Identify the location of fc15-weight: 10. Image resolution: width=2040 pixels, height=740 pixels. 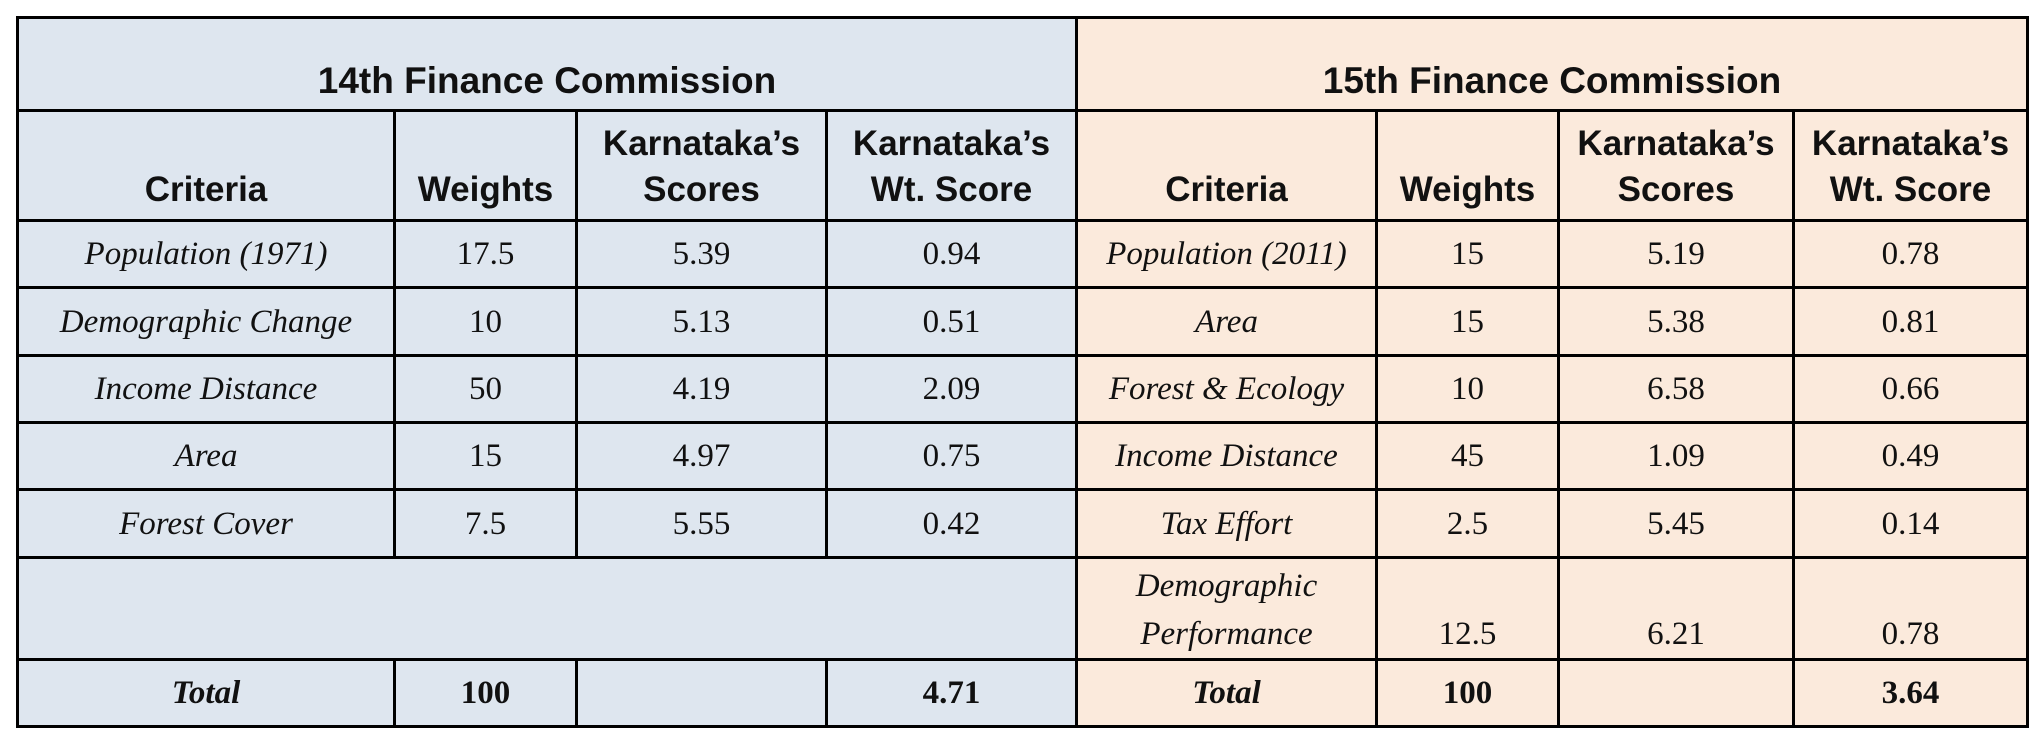
(1467, 389).